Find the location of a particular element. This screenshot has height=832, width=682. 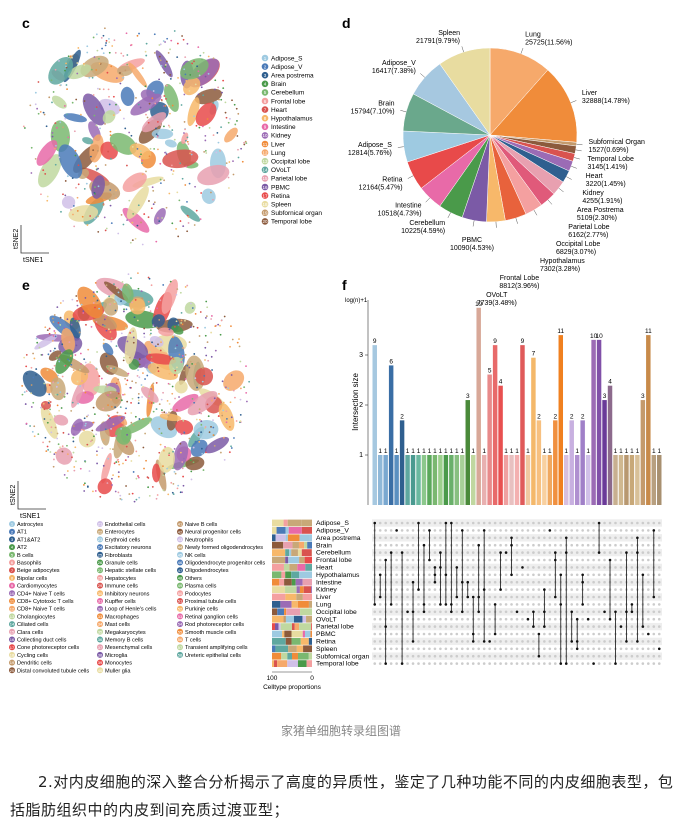

legend-label: Transient amplifying cells is located at coordinates (216, 648).